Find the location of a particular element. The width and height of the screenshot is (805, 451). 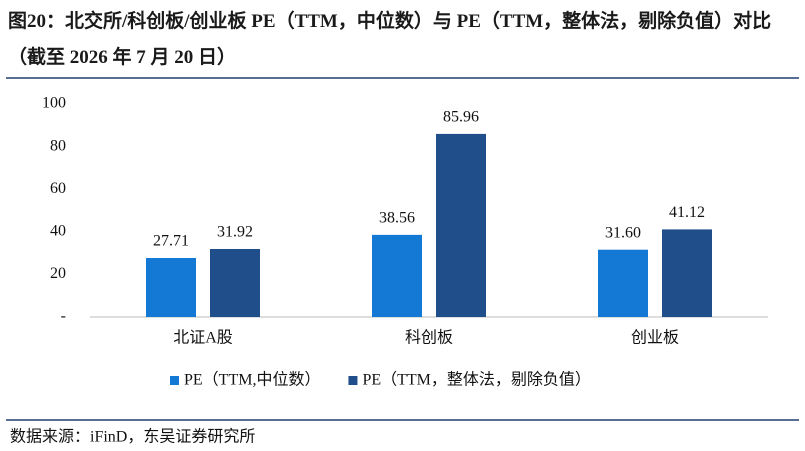

y-tick-label: 20 is located at coordinates (58, 273).